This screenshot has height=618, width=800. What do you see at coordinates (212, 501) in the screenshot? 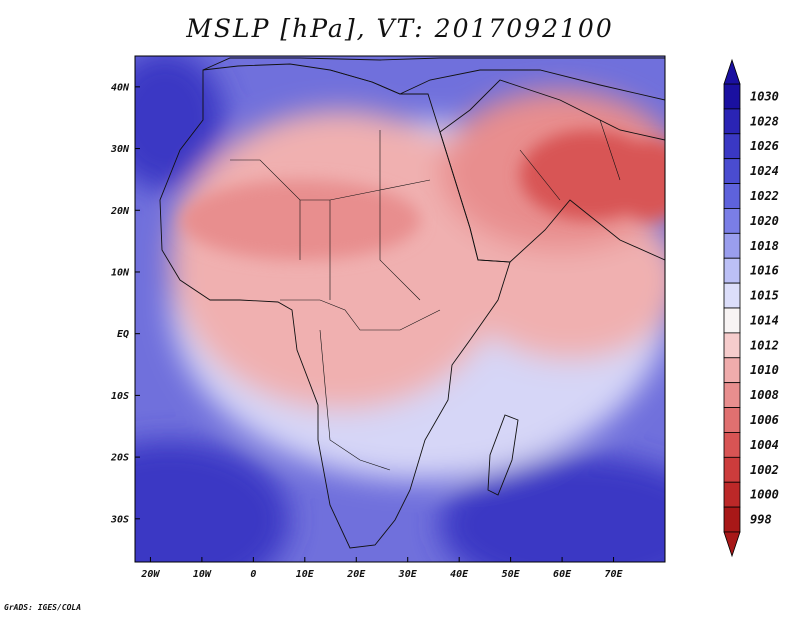
I see `high-pressure-south-atlantic` at bounding box center [212, 501].